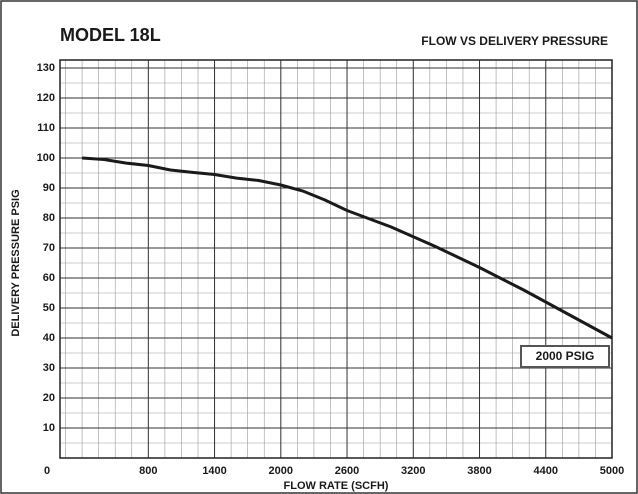 The height and width of the screenshot is (494, 638). I want to click on x-tick-label: 0, so click(47, 471).